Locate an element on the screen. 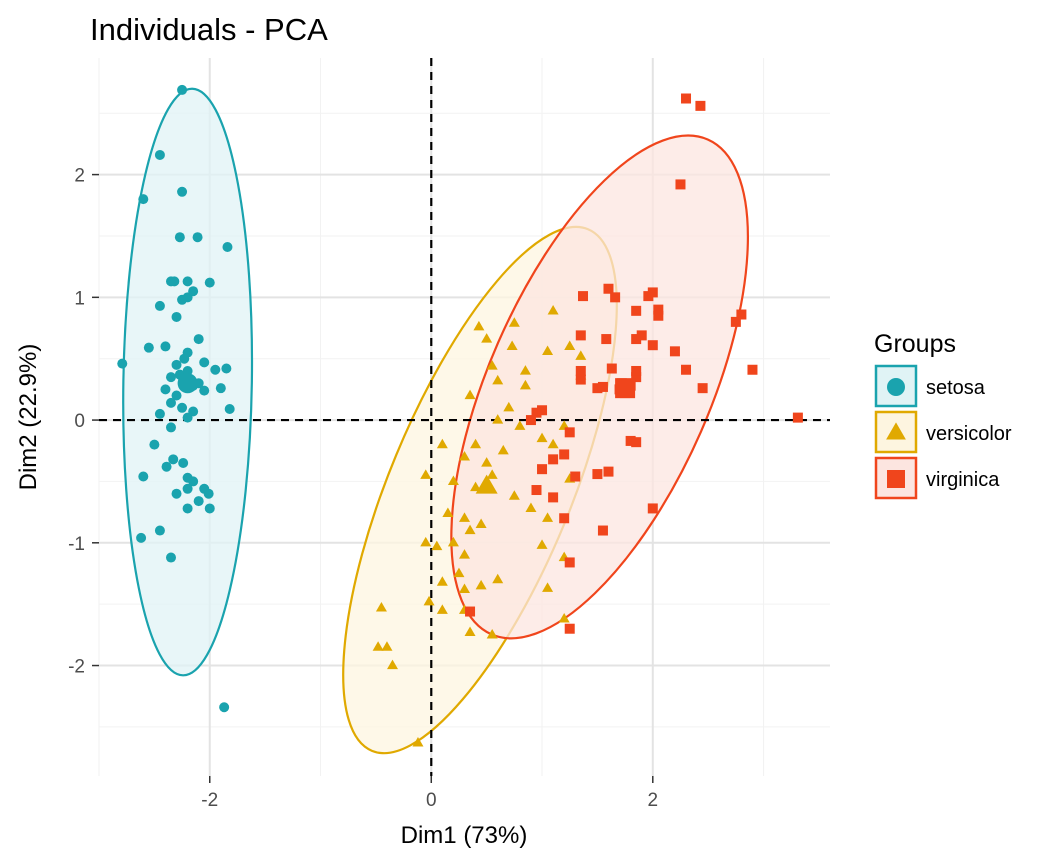 The height and width of the screenshot is (864, 1056). versicolor-legend-label: versicolor is located at coordinates (969, 434).